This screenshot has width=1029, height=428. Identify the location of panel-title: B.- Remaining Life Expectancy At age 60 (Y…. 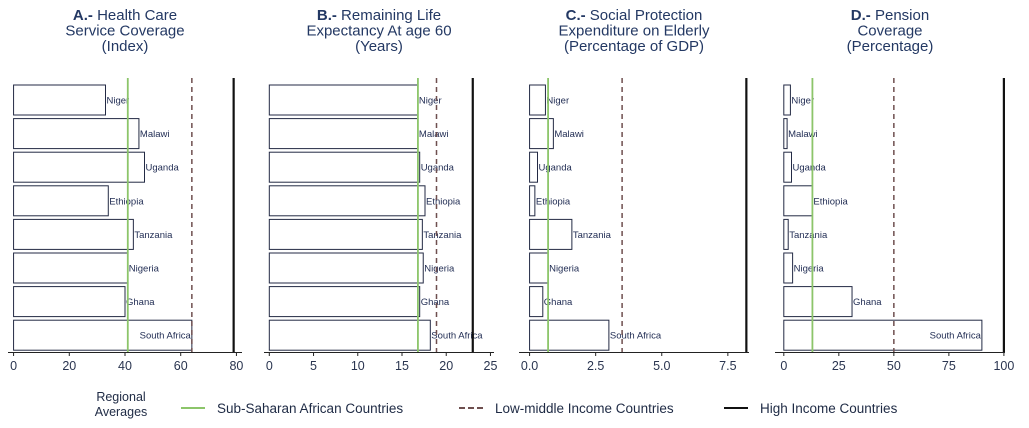
(378, 31).